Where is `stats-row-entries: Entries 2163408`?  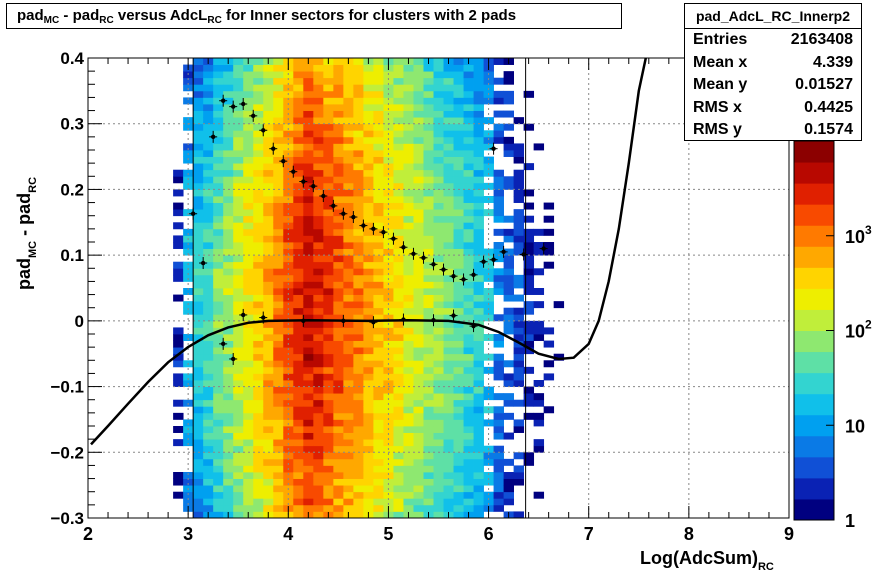
stats-row-entries: Entries 2163408 is located at coordinates (773, 40).